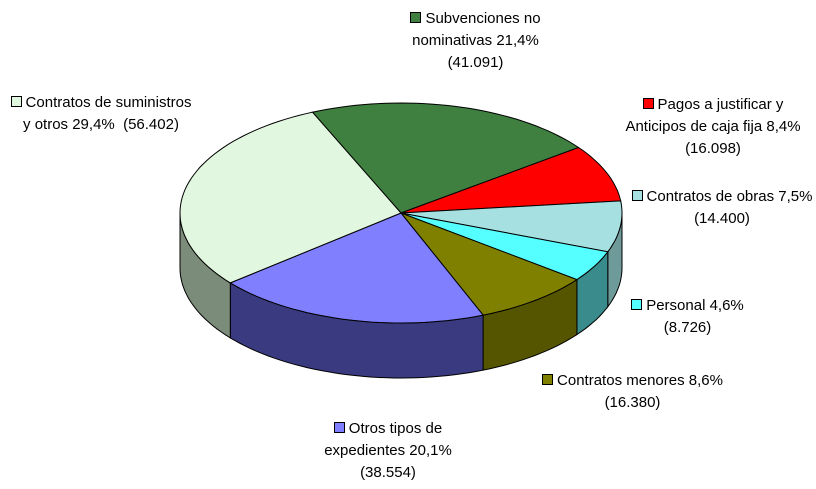 Image resolution: width=816 pixels, height=489 pixels. Describe the element at coordinates (753, 207) in the screenshot. I see `value-label: 7,5% (14.400)` at that location.